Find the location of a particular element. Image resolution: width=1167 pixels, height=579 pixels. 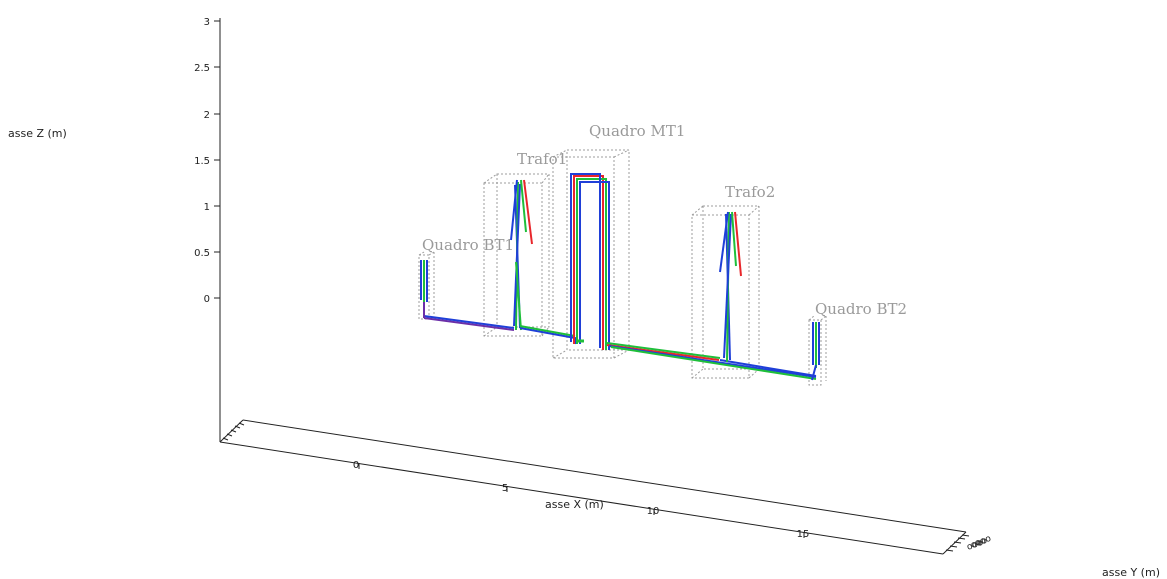

z-tick-label: 1 is located at coordinates (207, 207).